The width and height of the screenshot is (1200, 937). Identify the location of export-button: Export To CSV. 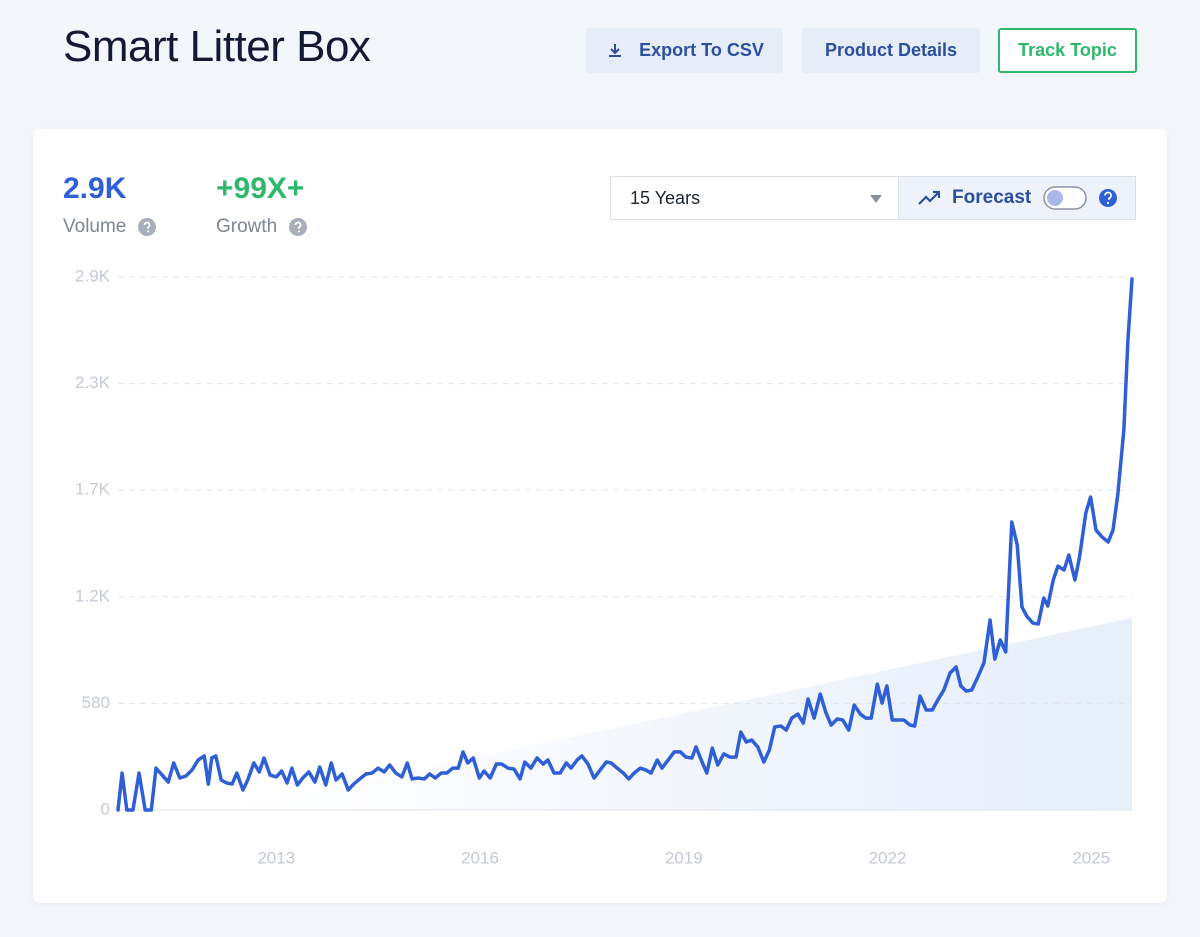
(684, 50).